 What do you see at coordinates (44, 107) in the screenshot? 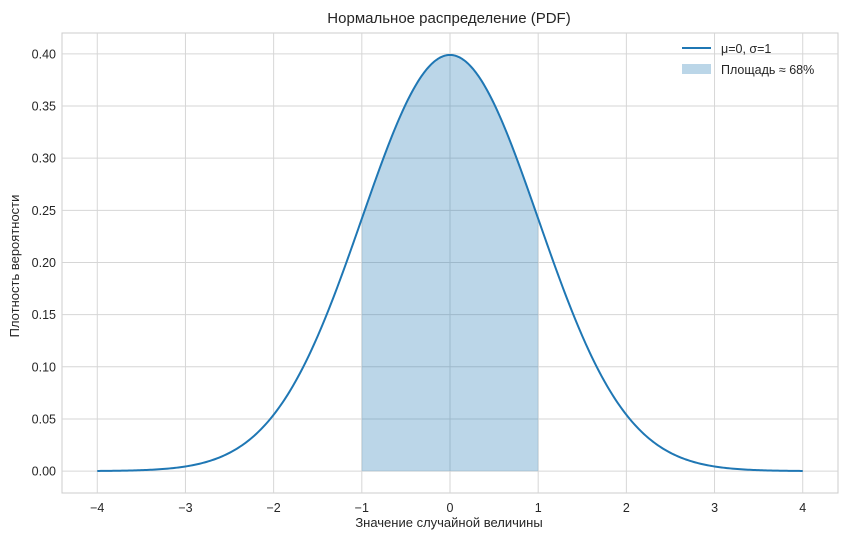
I see `y-tick-label: 0.35` at bounding box center [44, 107].